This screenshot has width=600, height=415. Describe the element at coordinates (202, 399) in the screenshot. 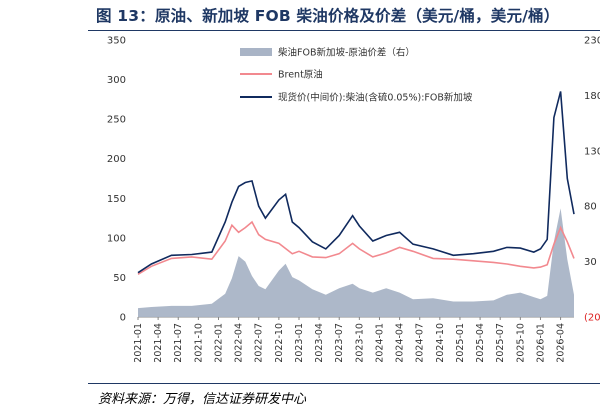

I see `source-note: 资料来源：万得，信达证券研发中心` at that location.